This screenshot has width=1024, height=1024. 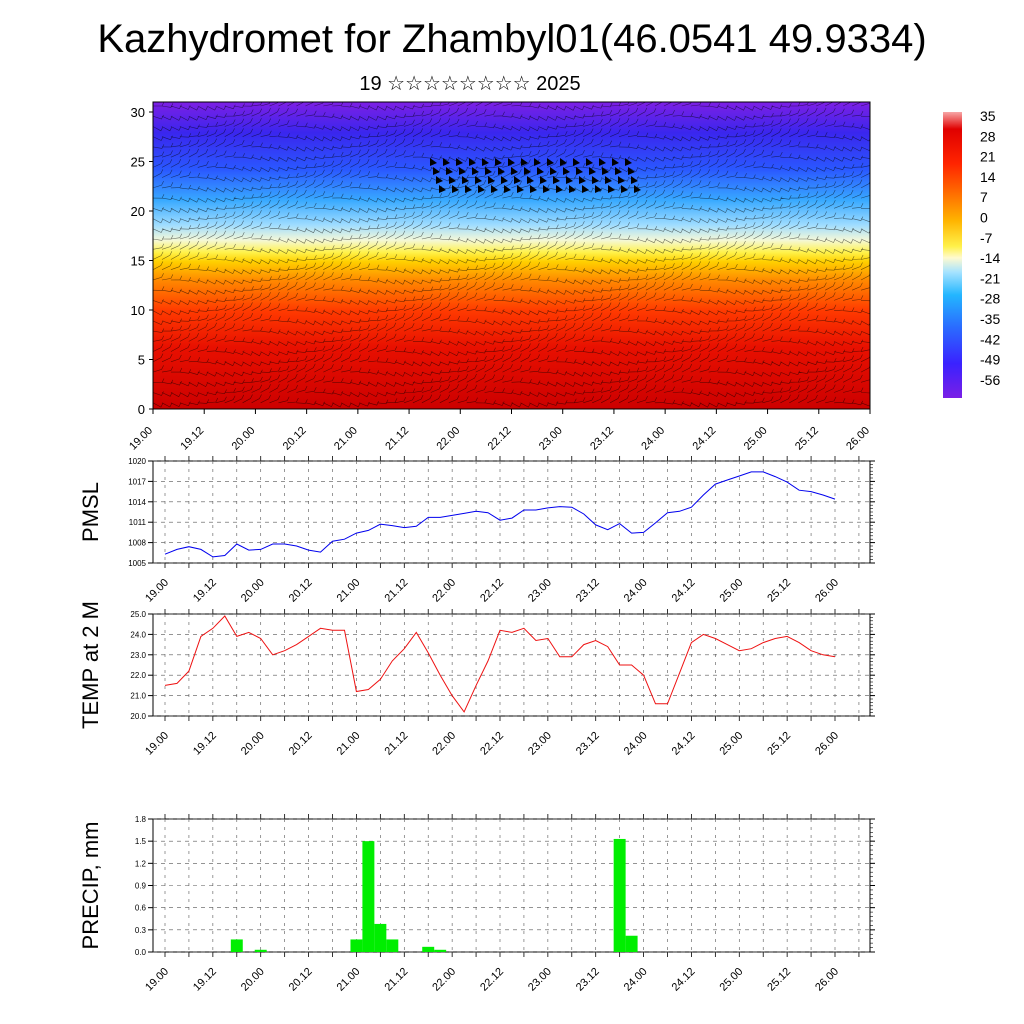 I want to click on y-tick-label: 15, so click(x=138, y=261).